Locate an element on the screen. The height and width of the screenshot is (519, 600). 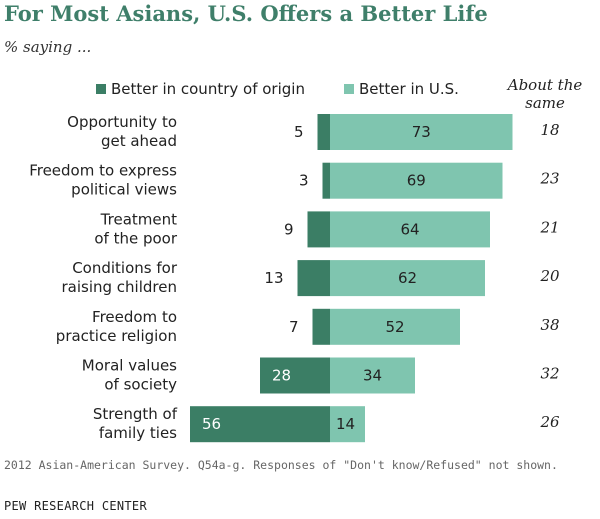
category-label-line-2: of society is located at coordinates (140, 385).